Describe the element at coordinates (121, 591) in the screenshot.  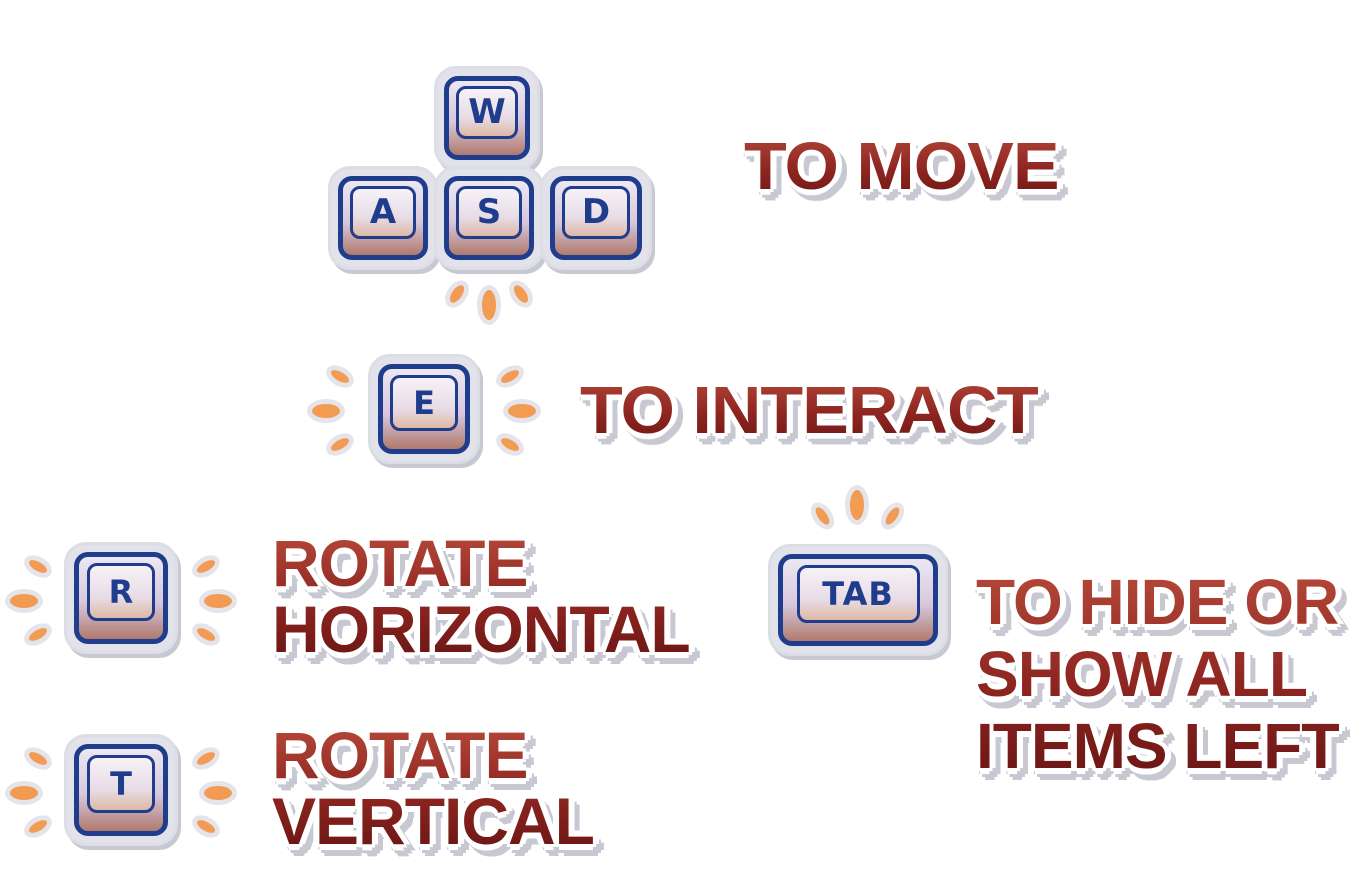
I see `key-r-letter: R` at that location.